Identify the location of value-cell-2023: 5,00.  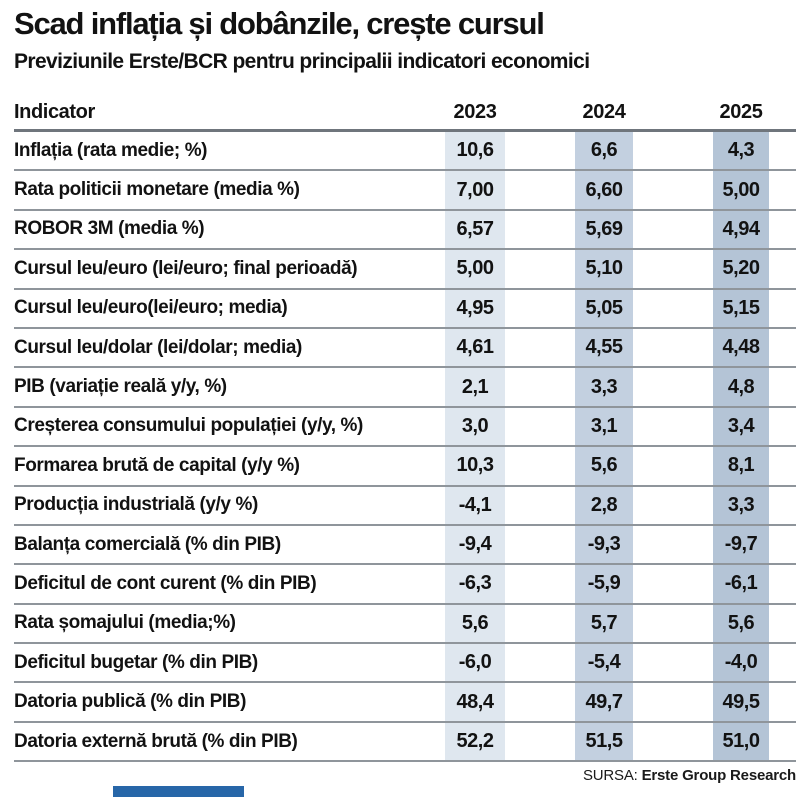
(475, 269).